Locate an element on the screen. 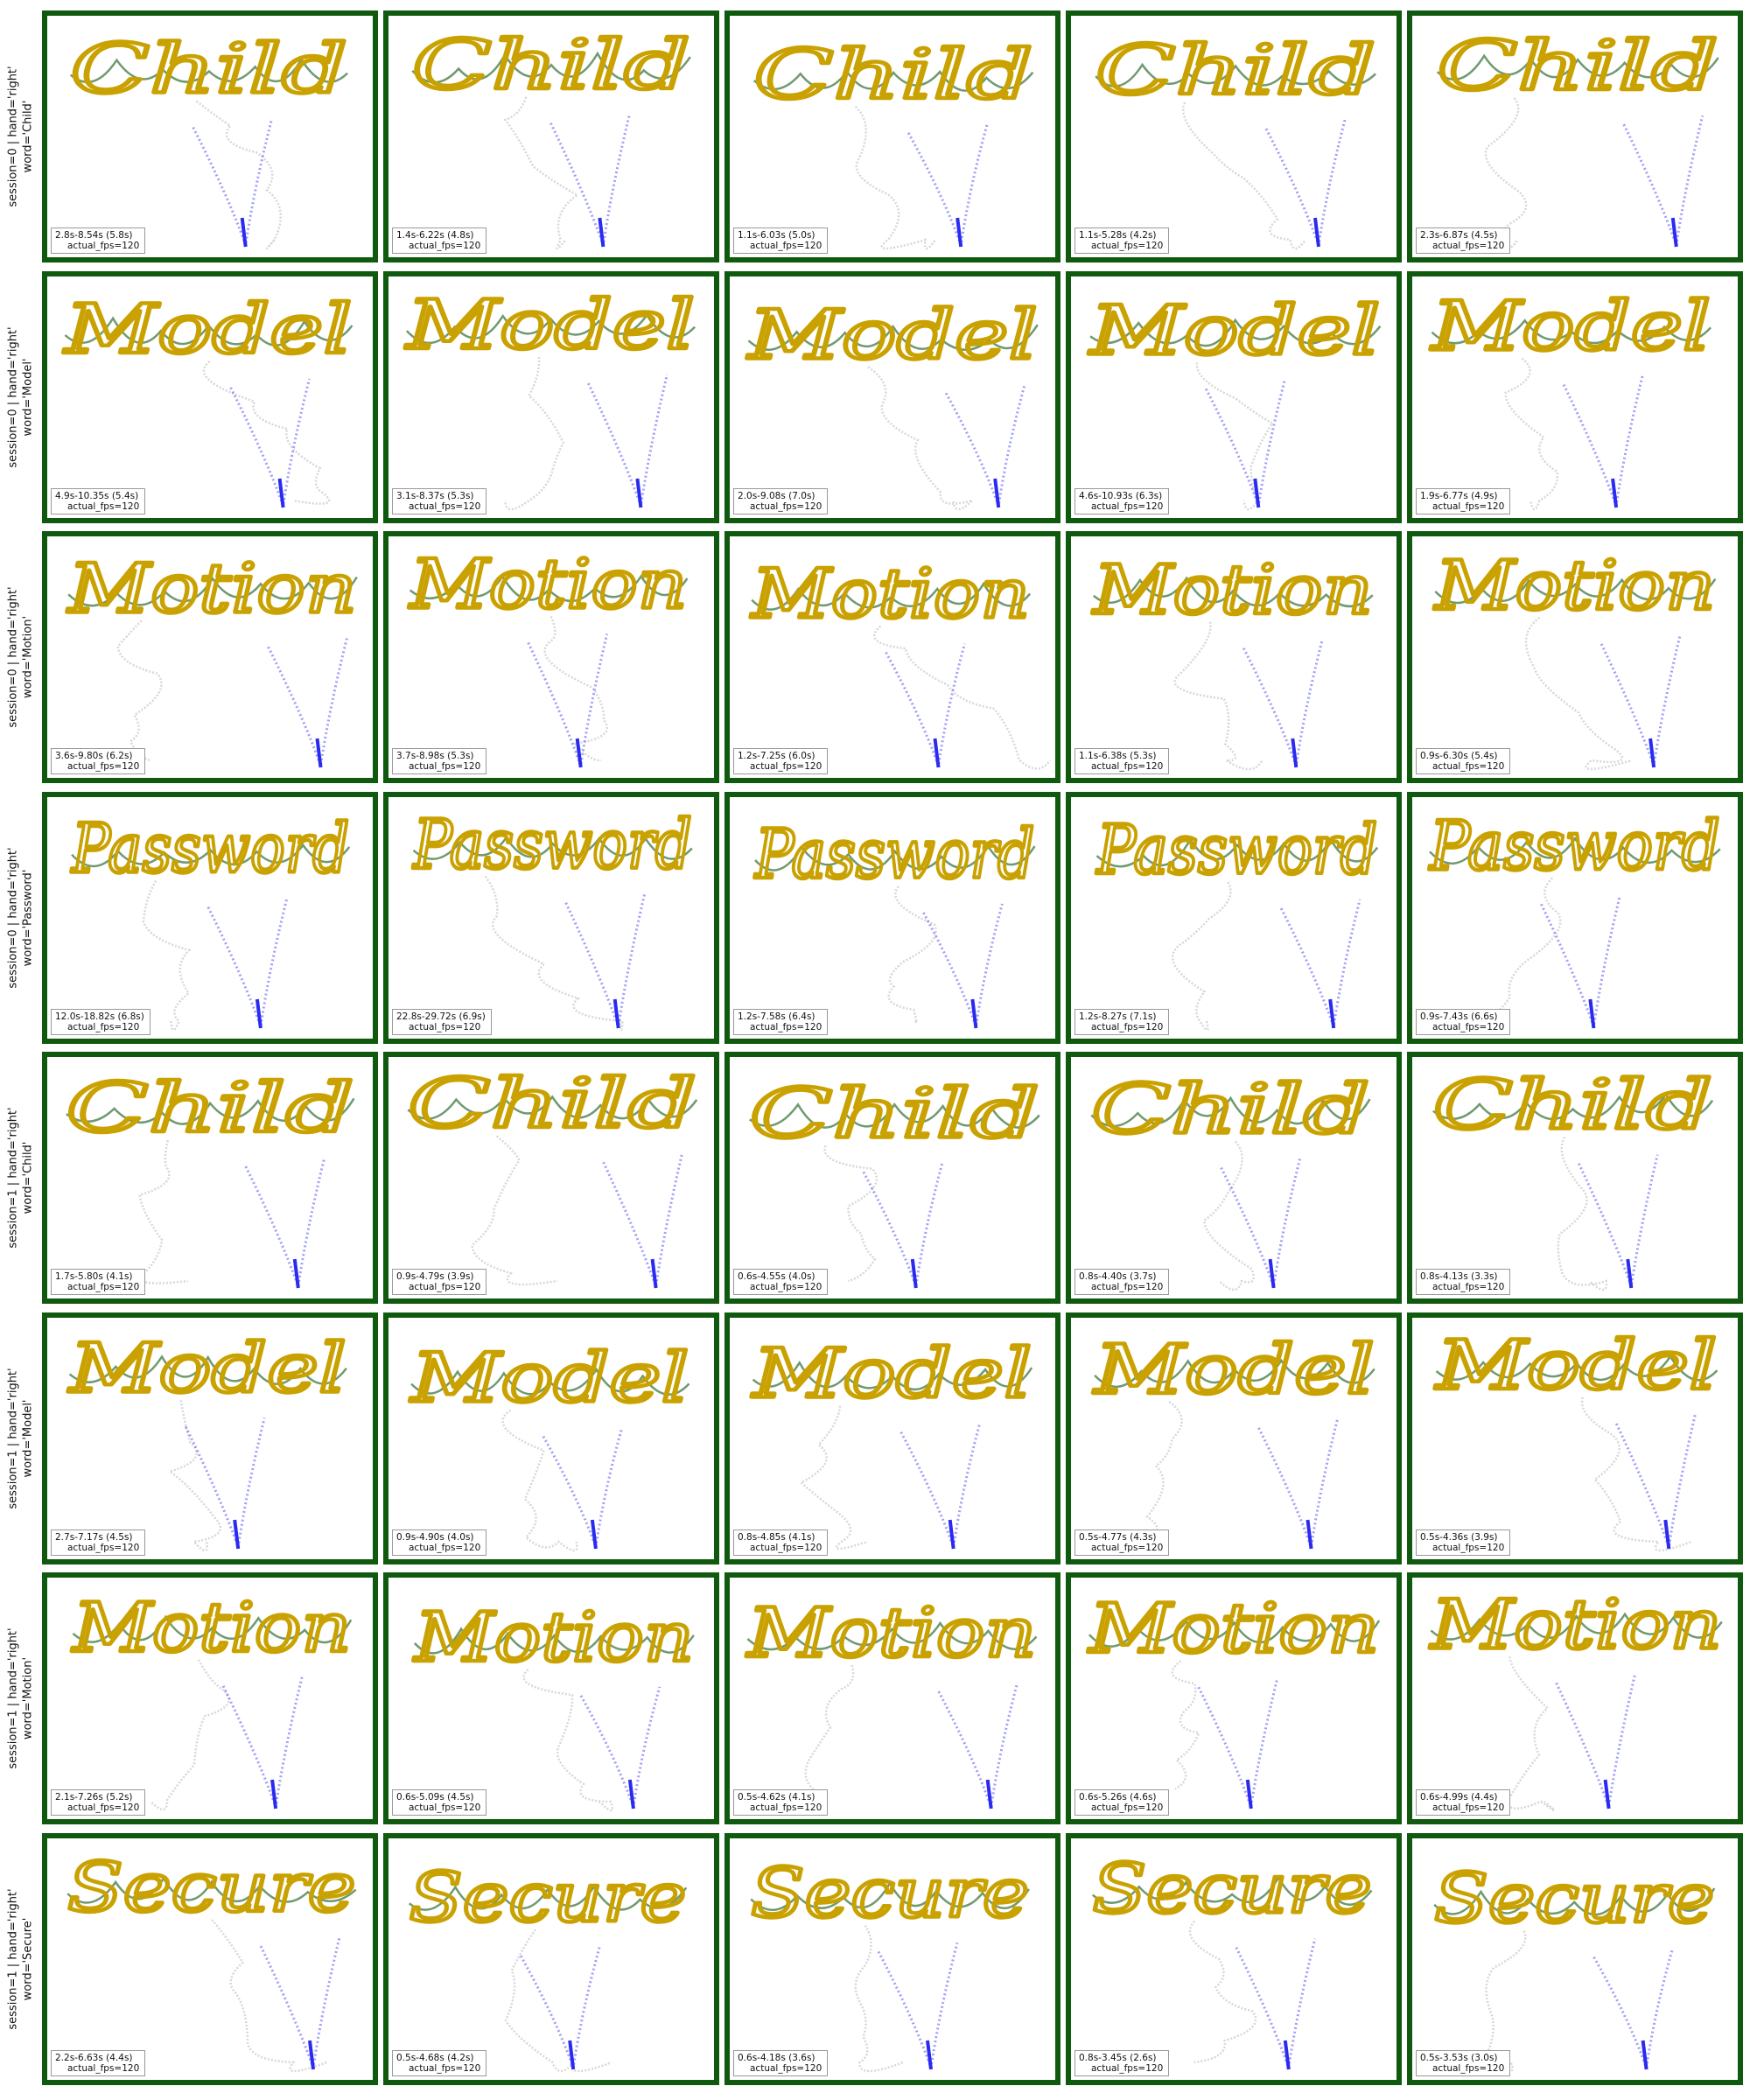  time-range: 0.9s-6.30s (5.4s) is located at coordinates (1459, 756).